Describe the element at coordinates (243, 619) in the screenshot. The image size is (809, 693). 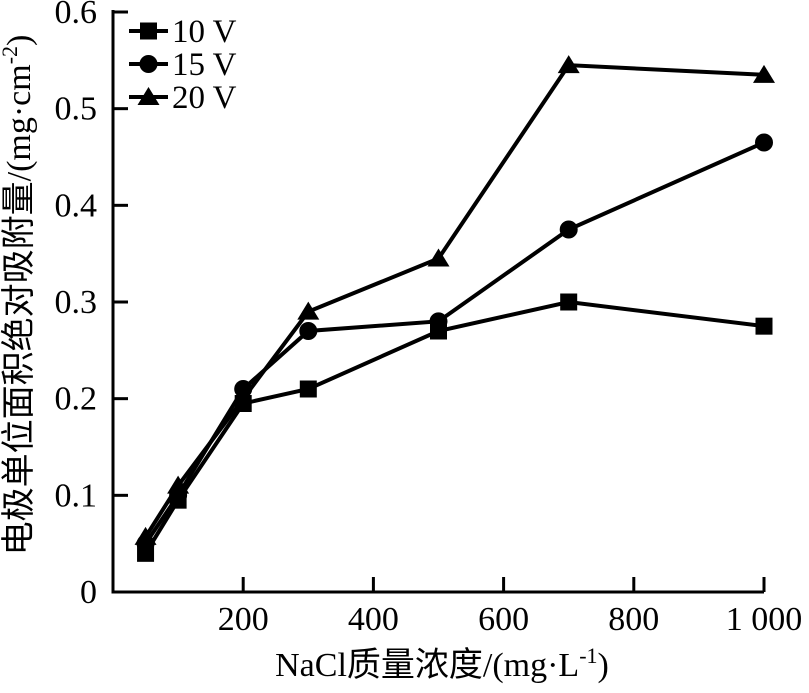
I see `x-tick-label: 200` at that location.